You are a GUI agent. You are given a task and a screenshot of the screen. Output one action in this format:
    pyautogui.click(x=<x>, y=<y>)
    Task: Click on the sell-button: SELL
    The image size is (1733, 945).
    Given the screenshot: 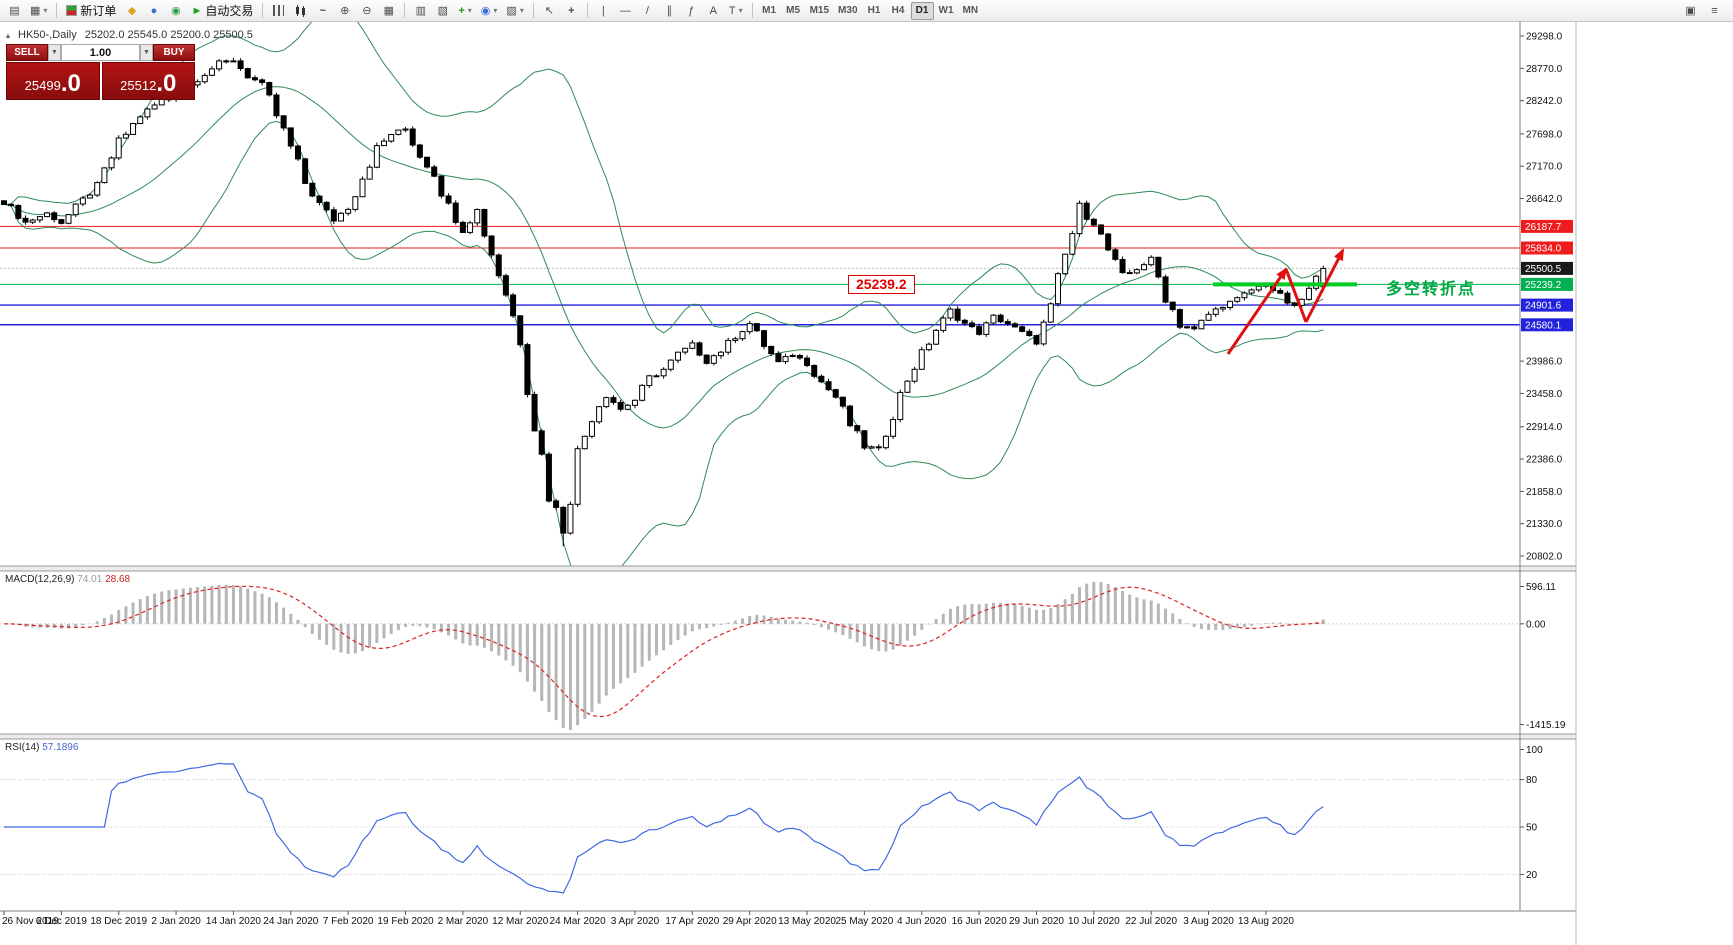 What is the action you would take?
    pyautogui.click(x=27, y=52)
    